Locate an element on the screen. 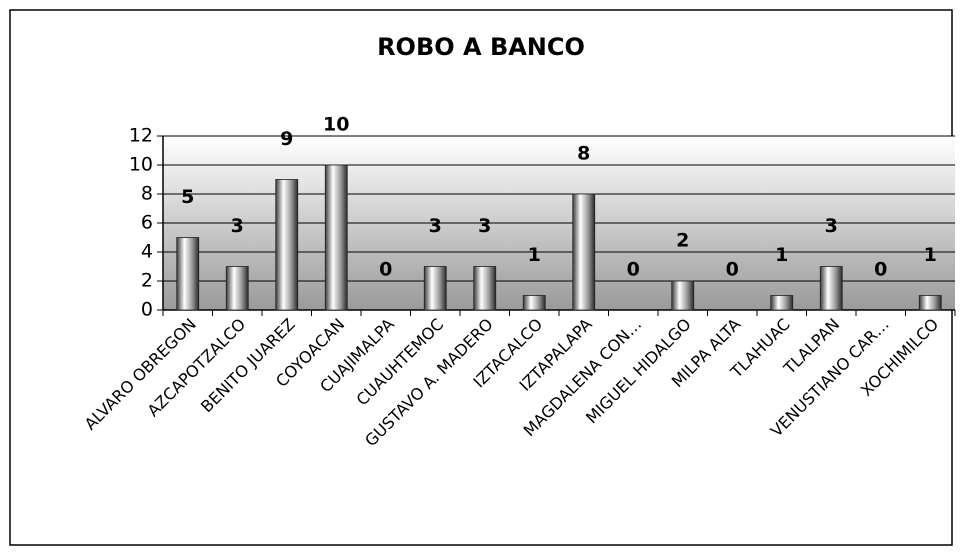 This screenshot has height=555, width=961. data-label: 2 is located at coordinates (682, 241).